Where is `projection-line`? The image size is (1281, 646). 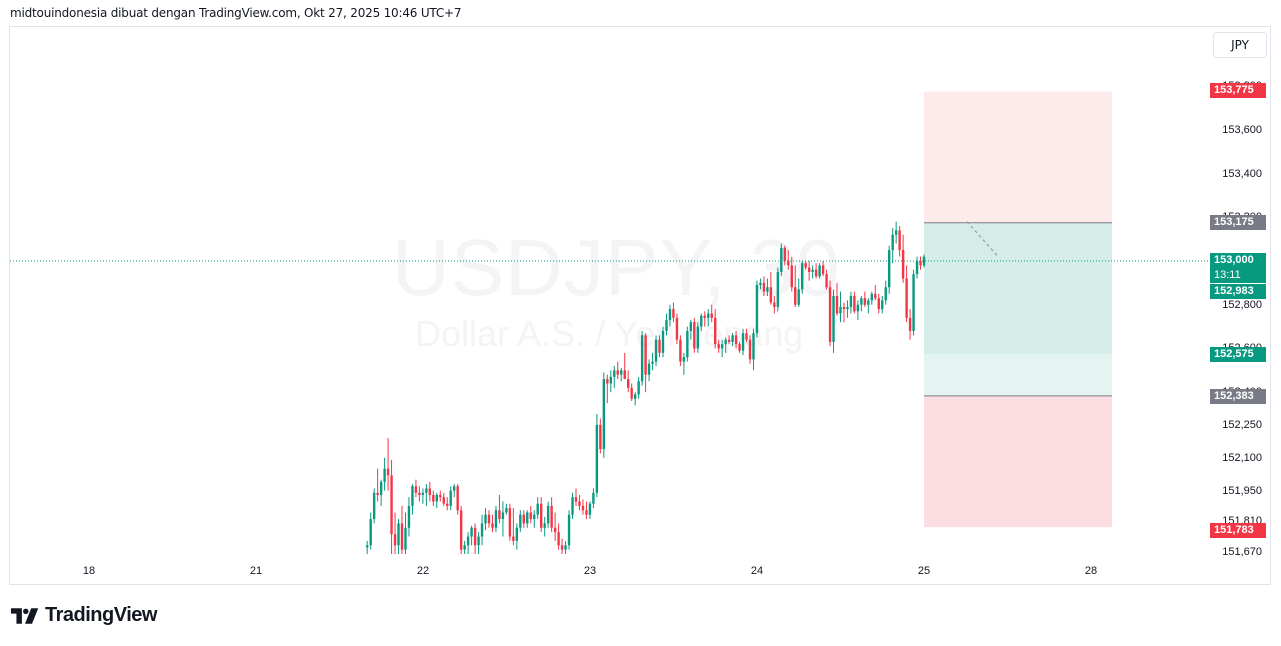 projection-line is located at coordinates (982, 239).